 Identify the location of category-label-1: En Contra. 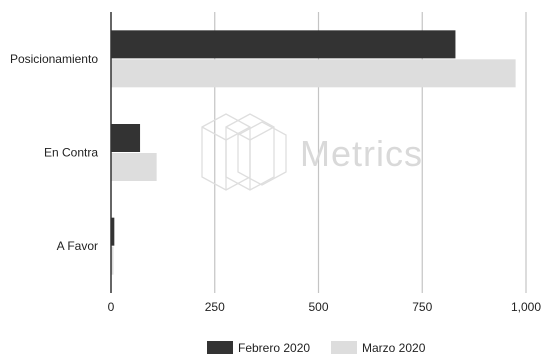
(71, 153).